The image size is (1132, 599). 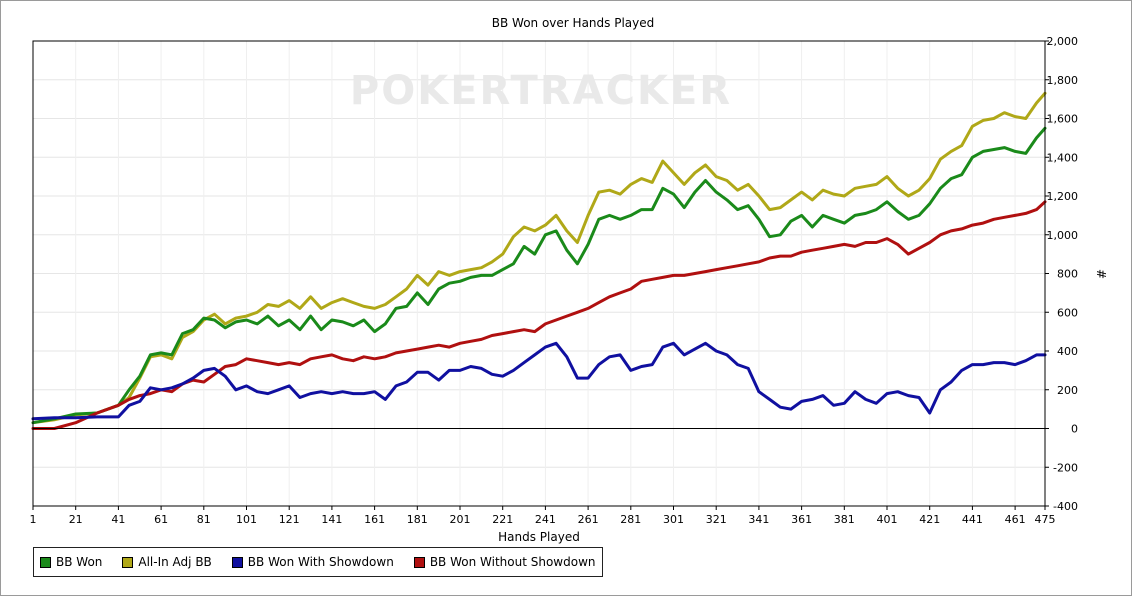 What do you see at coordinates (758, 519) in the screenshot?
I see `x-tick-label: 341` at bounding box center [758, 519].